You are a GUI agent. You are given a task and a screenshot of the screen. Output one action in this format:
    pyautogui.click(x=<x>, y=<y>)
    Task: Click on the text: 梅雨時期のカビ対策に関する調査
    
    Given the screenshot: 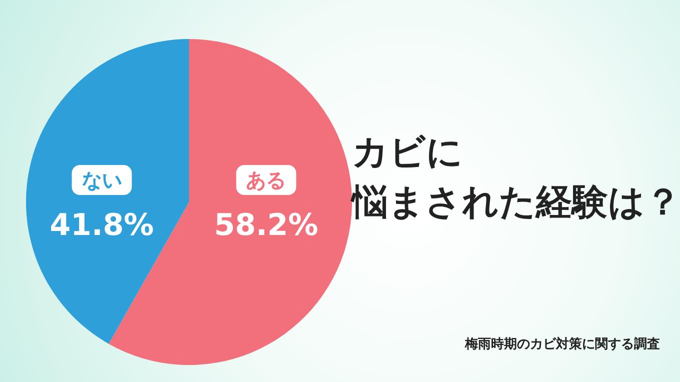 What is the action you would take?
    pyautogui.click(x=562, y=344)
    